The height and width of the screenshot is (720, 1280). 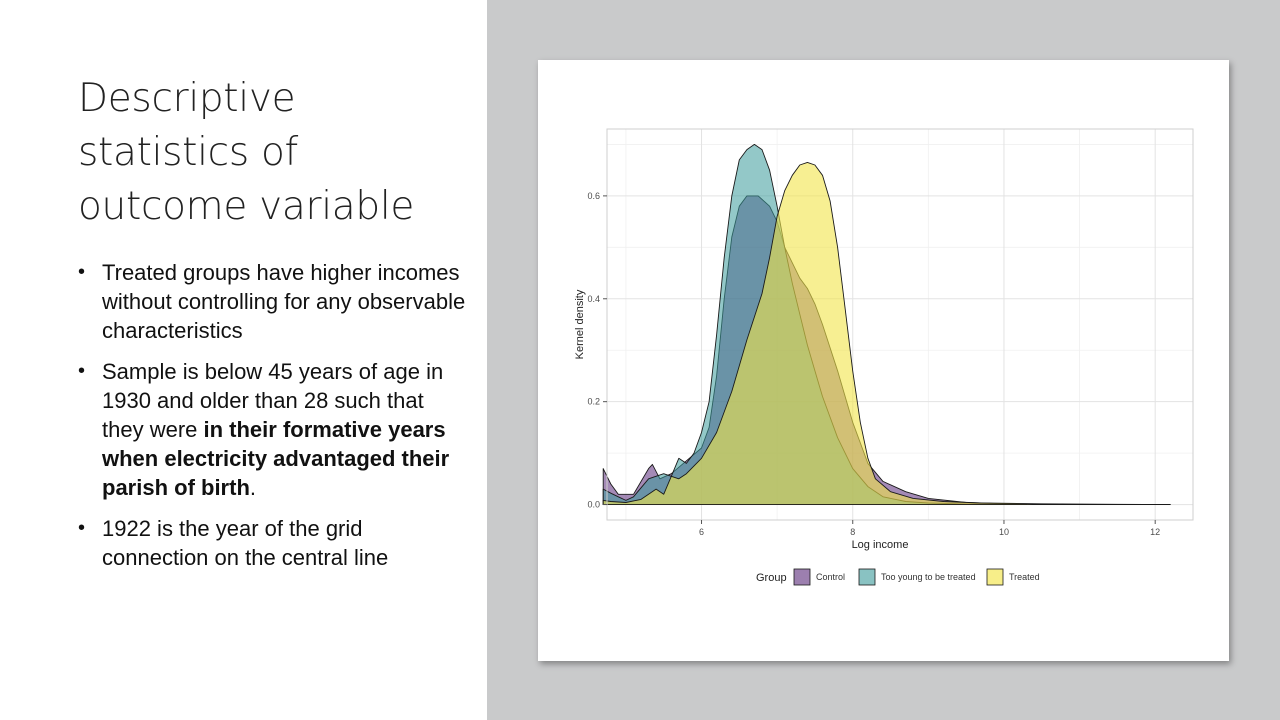 What do you see at coordinates (1024, 577) in the screenshot?
I see `legend-label: Treated` at bounding box center [1024, 577].